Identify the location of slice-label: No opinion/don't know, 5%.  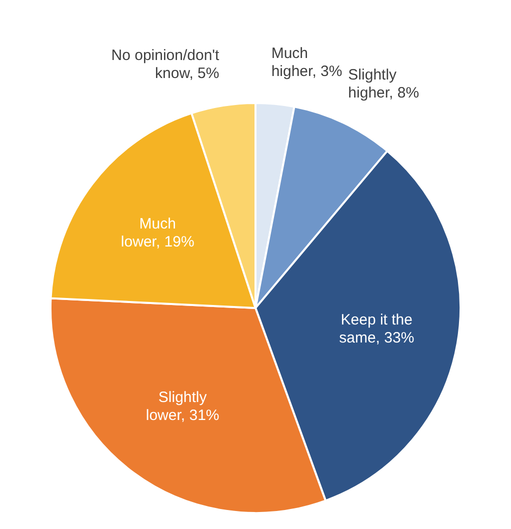
(165, 64).